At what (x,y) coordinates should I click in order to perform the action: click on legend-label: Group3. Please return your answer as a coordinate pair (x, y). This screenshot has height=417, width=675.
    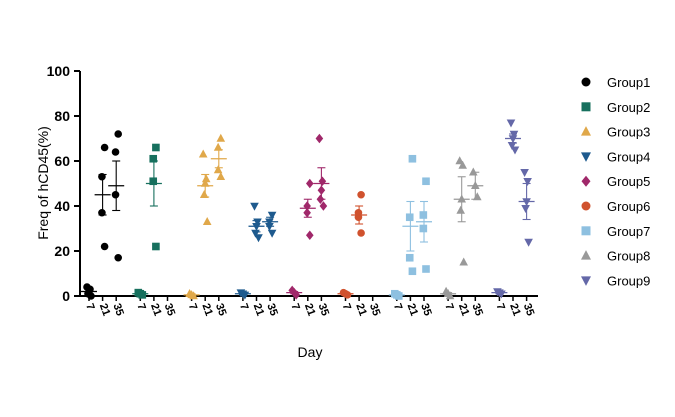
    Looking at the image, I should click on (628, 132).